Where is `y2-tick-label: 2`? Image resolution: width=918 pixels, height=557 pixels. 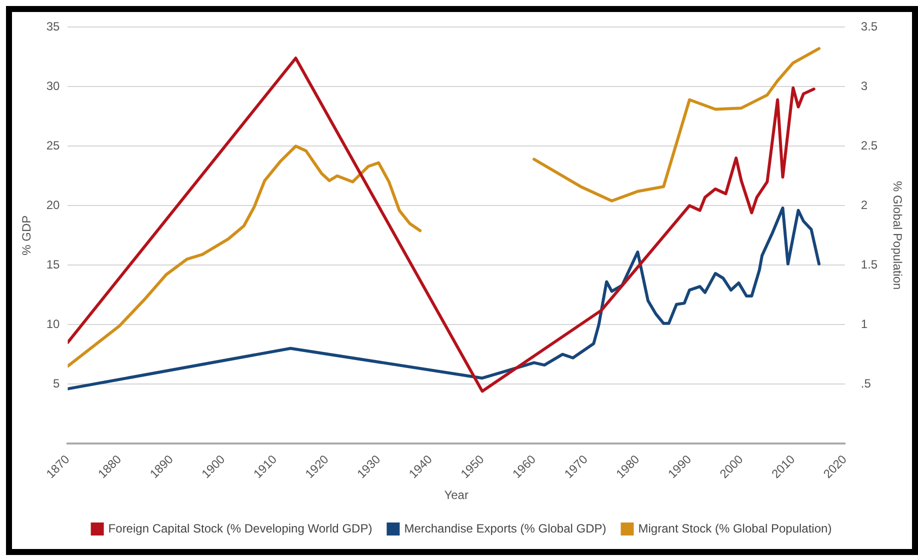 y2-tick-label: 2 is located at coordinates (864, 205).